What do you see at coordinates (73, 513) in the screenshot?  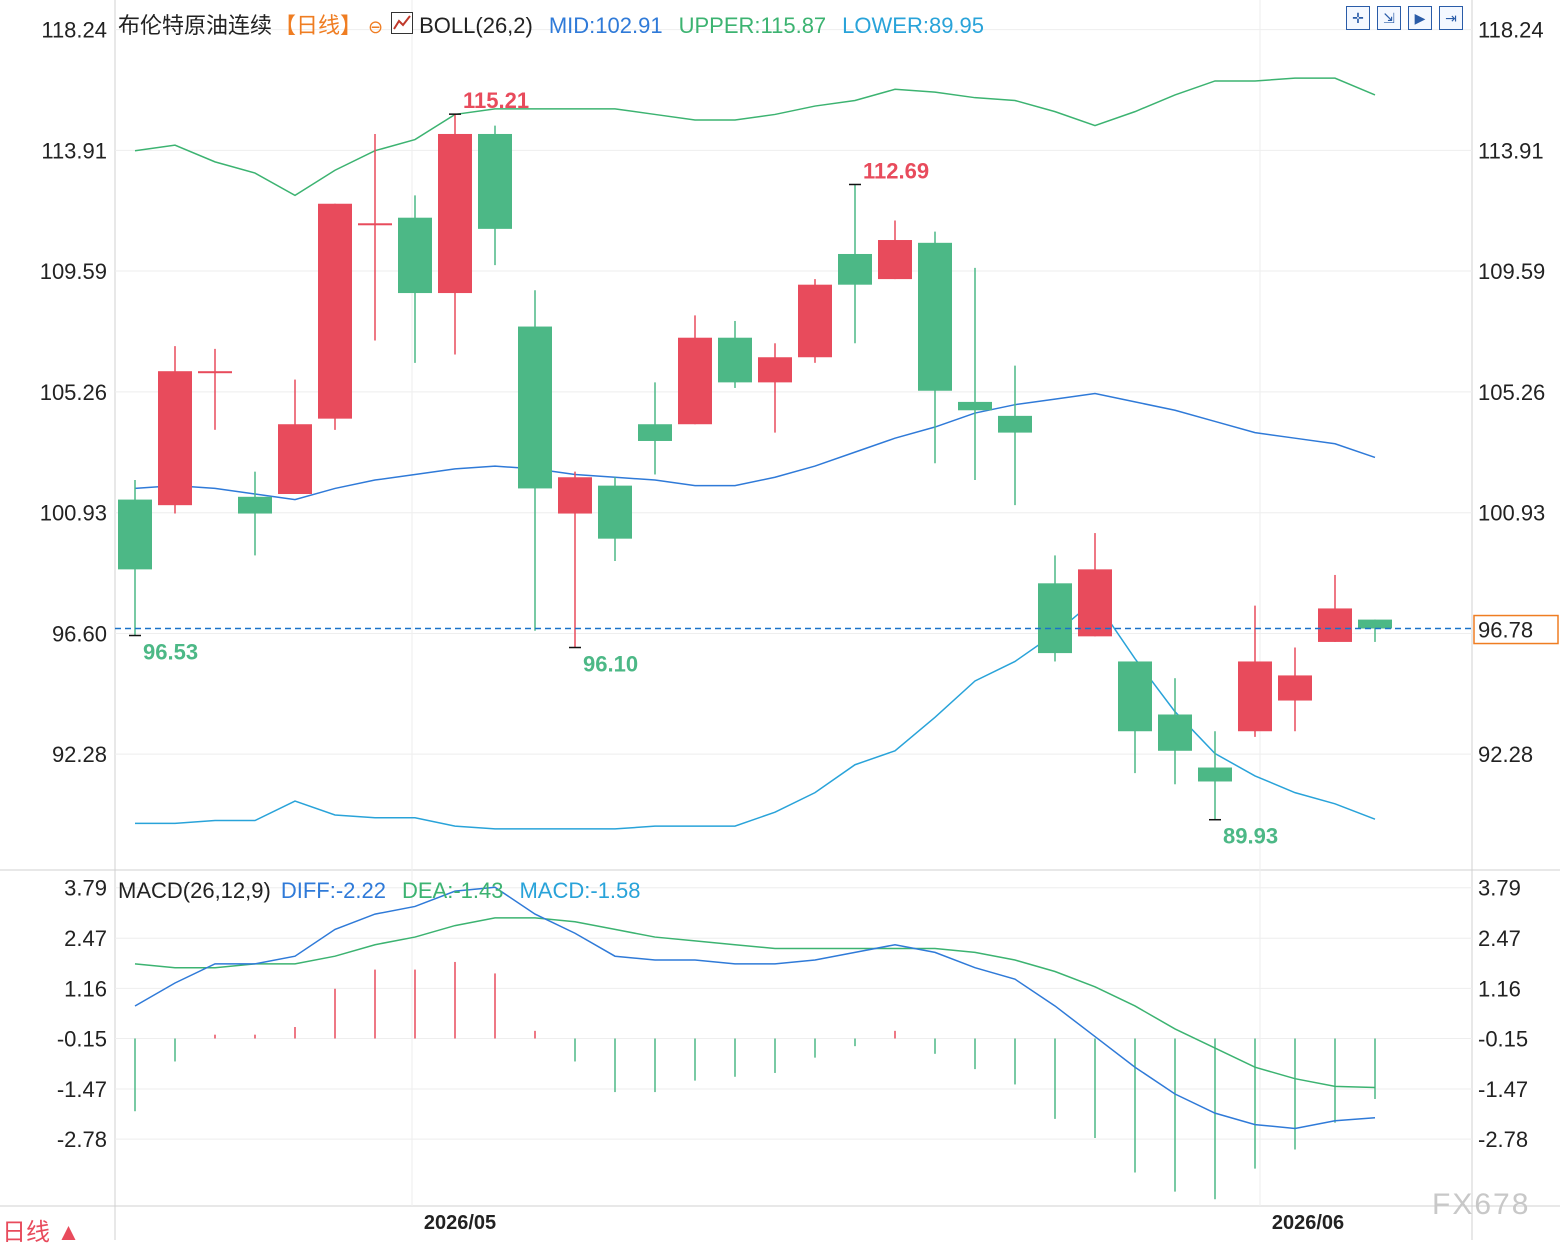 I see `y-tick-left: 100.93` at bounding box center [73, 513].